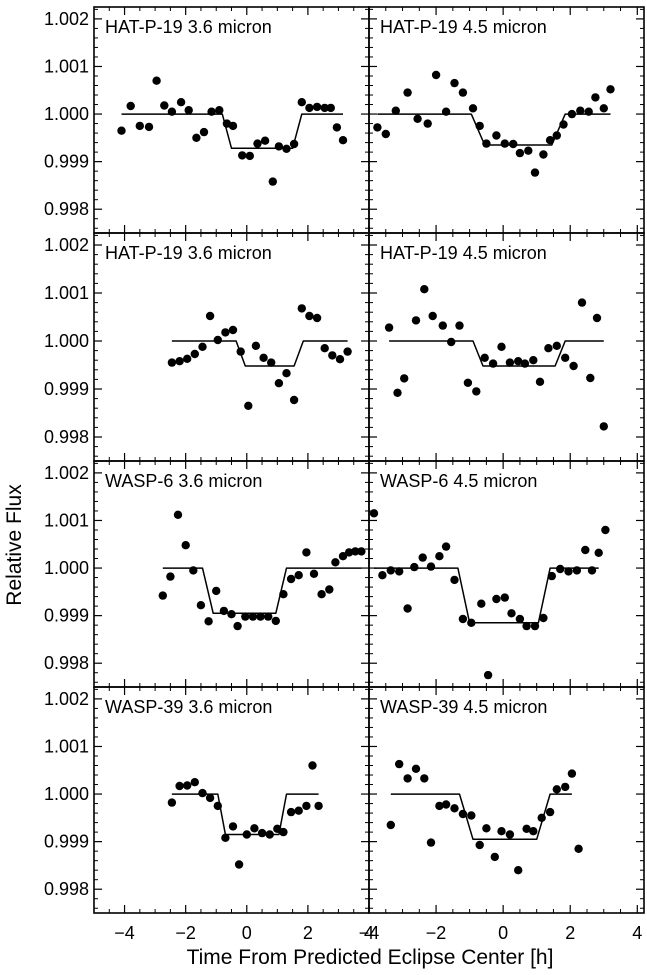 The width and height of the screenshot is (647, 975). Describe the element at coordinates (486, 595) in the screenshot. I see `model-curve` at that location.